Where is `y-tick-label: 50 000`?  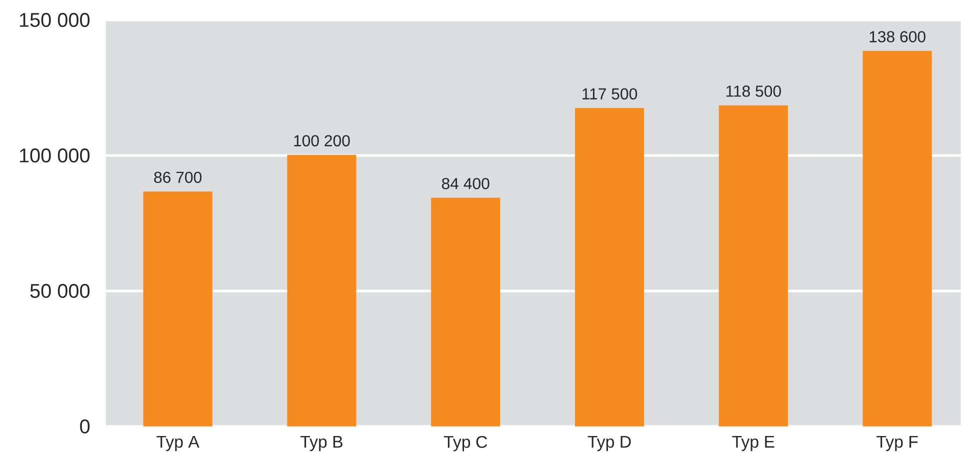 y-tick-label: 50 000 is located at coordinates (60, 291).